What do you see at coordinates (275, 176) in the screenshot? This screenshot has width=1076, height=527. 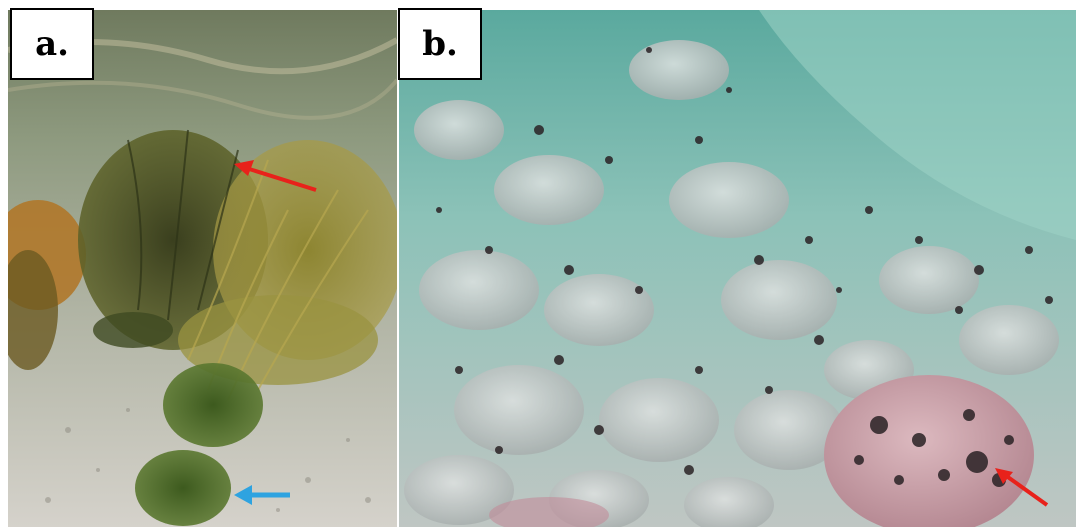 I see `red-arrow-panel-a` at bounding box center [275, 176].